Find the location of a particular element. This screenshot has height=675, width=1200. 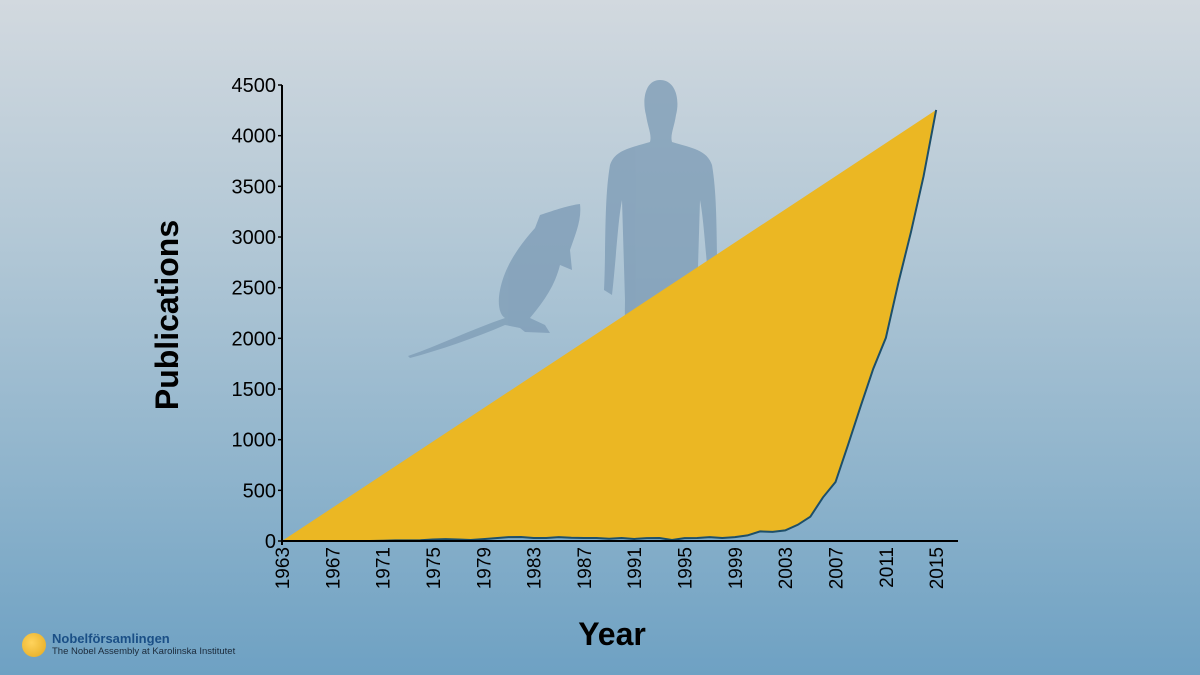

x-tick-label: 1979 is located at coordinates (484, 568).